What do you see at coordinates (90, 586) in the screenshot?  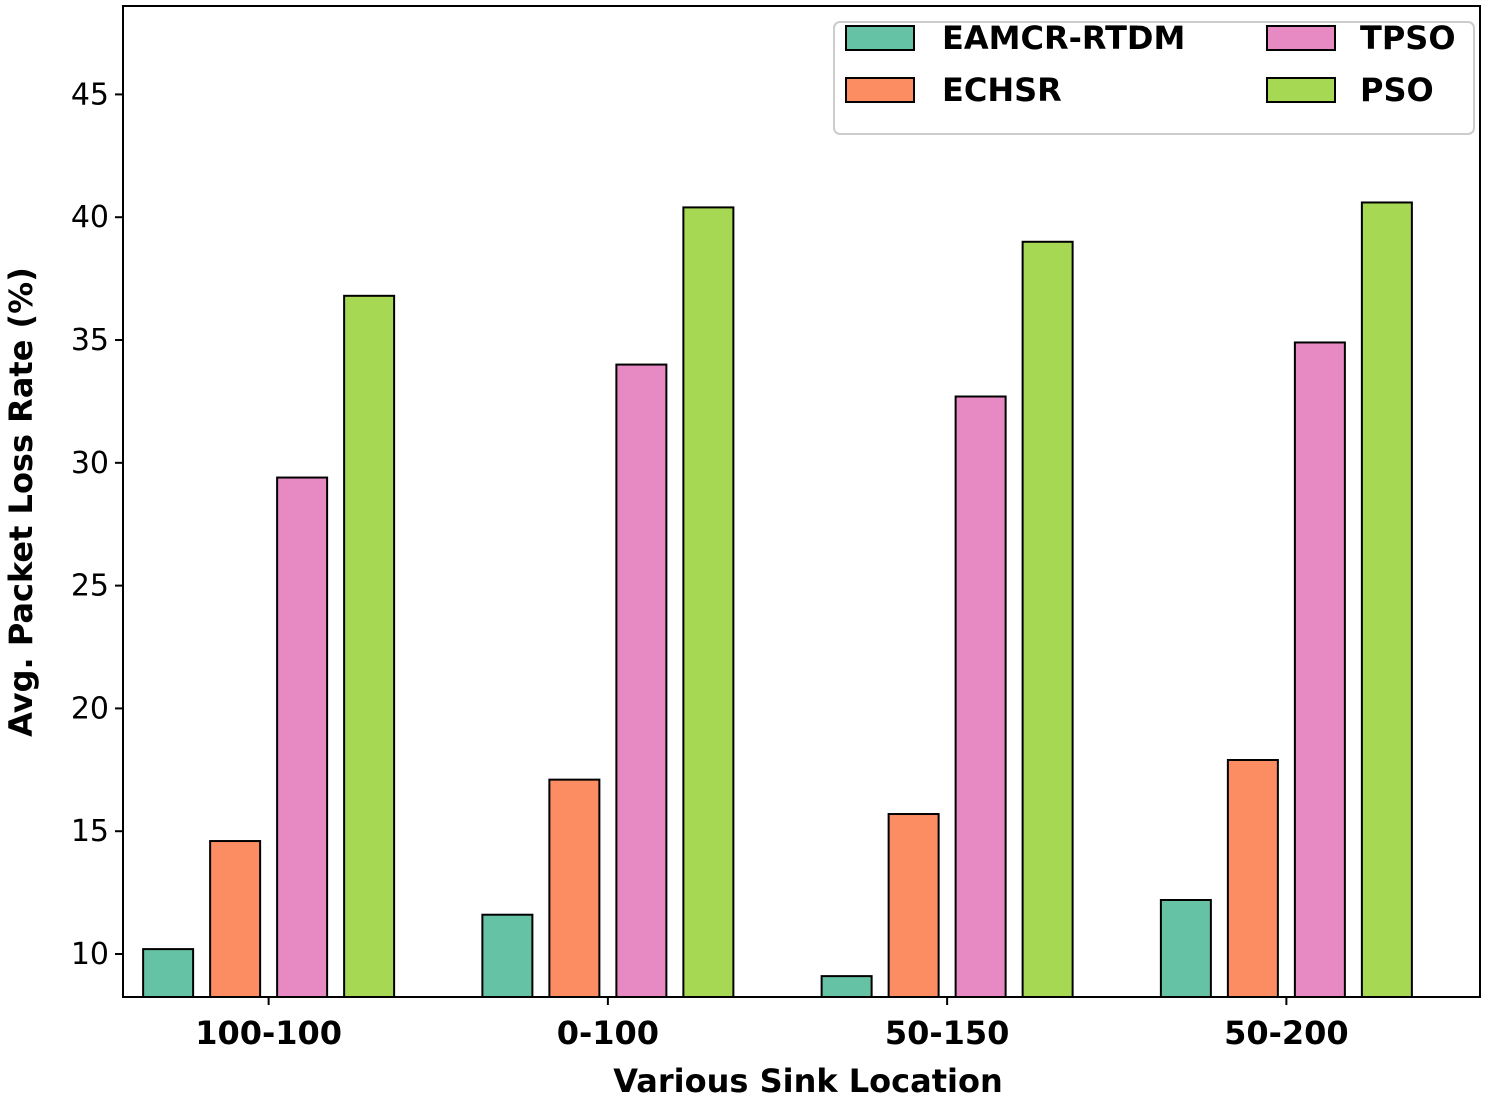 I see `y-tick-label: 25` at bounding box center [90, 586].